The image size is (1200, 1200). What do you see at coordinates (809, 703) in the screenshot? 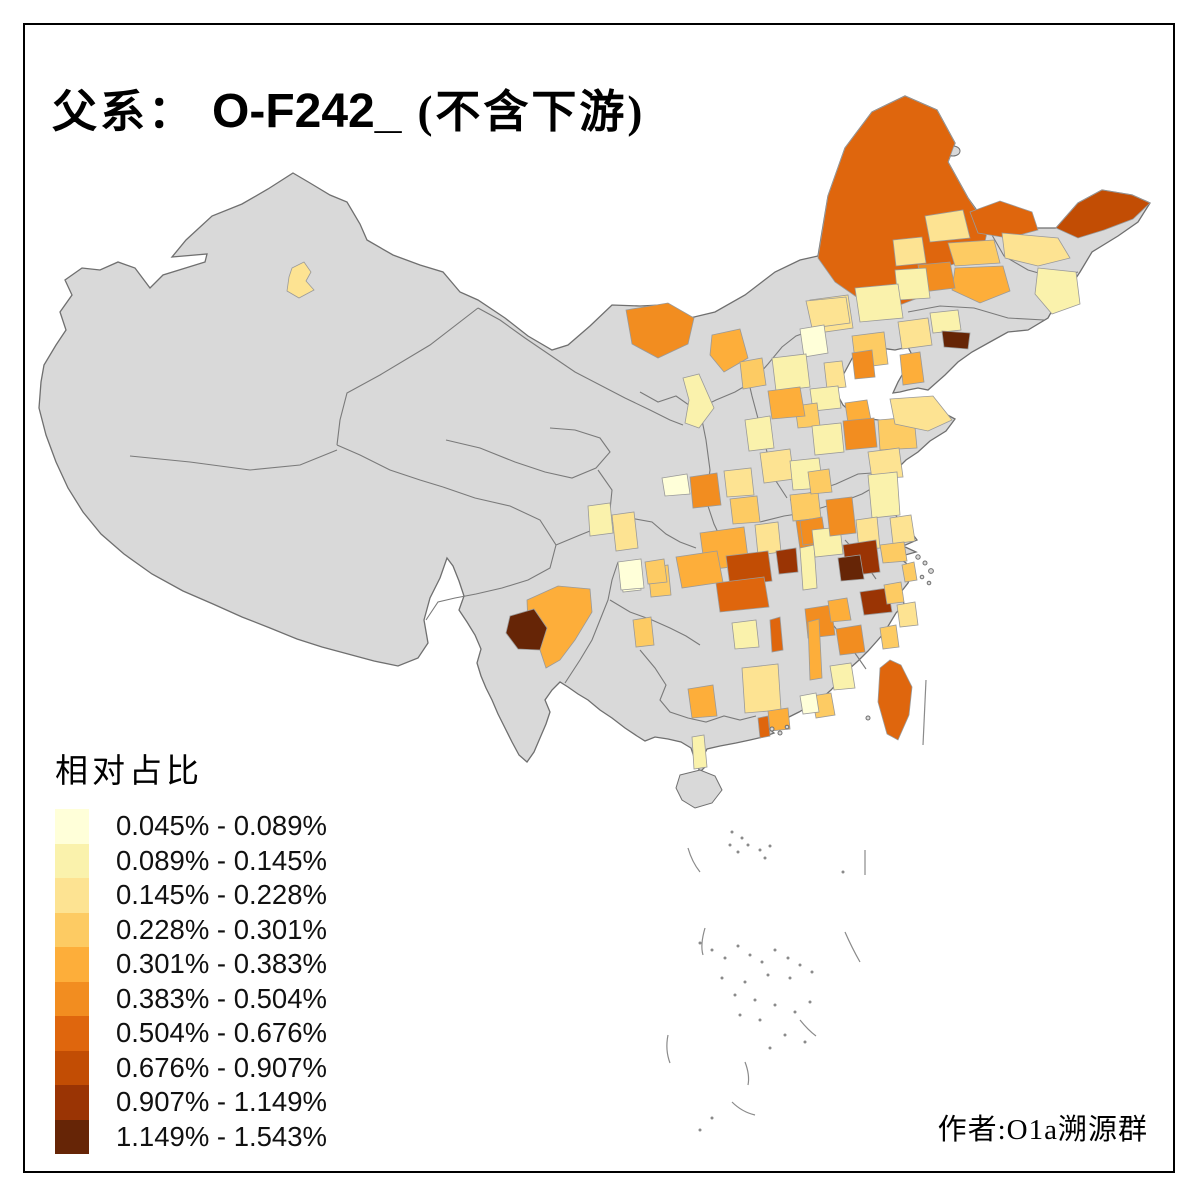
I see `region-meizhou` at bounding box center [809, 703].